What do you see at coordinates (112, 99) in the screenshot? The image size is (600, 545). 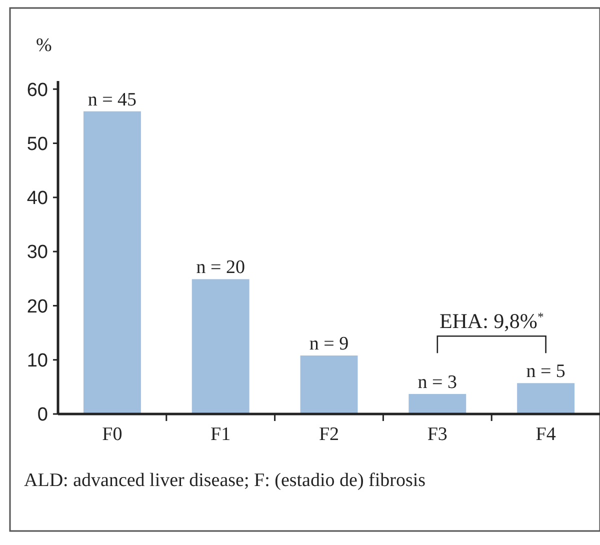 I see `annotation: n = 45` at bounding box center [112, 99].